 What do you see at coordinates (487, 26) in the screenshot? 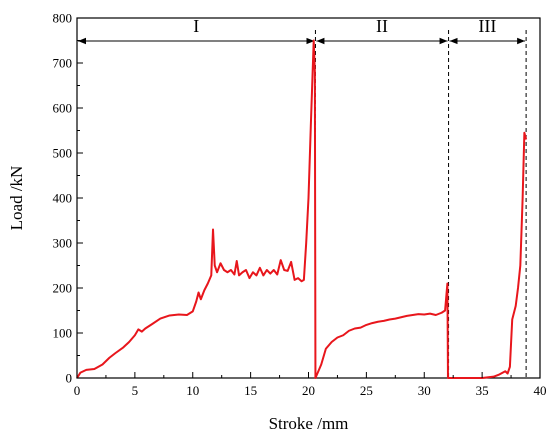
I see `phase-label: III` at bounding box center [487, 26].